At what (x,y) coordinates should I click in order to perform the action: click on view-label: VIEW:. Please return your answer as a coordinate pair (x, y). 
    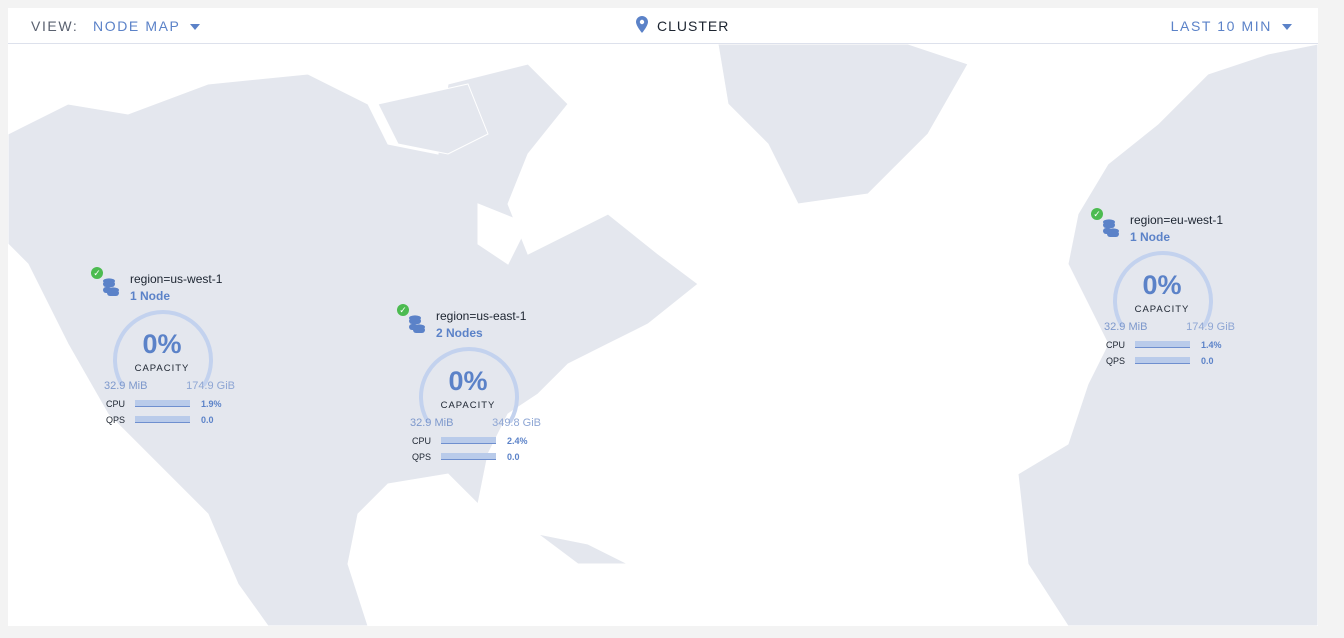
    Looking at the image, I should click on (55, 26).